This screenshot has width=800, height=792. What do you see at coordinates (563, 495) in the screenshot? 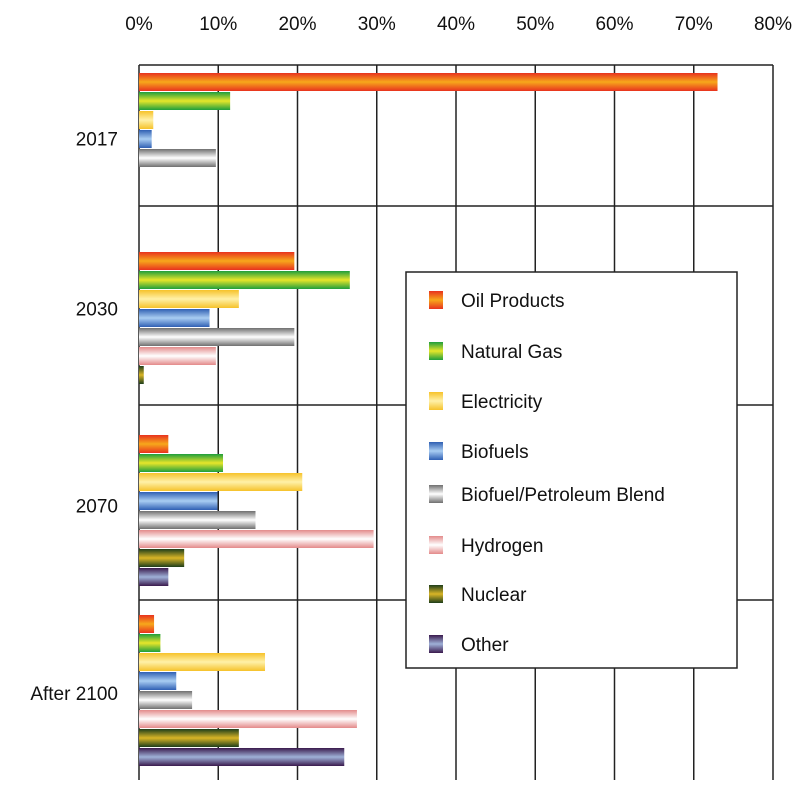
I see `legend-label: Biofuel/Petroleum Blend` at bounding box center [563, 495].